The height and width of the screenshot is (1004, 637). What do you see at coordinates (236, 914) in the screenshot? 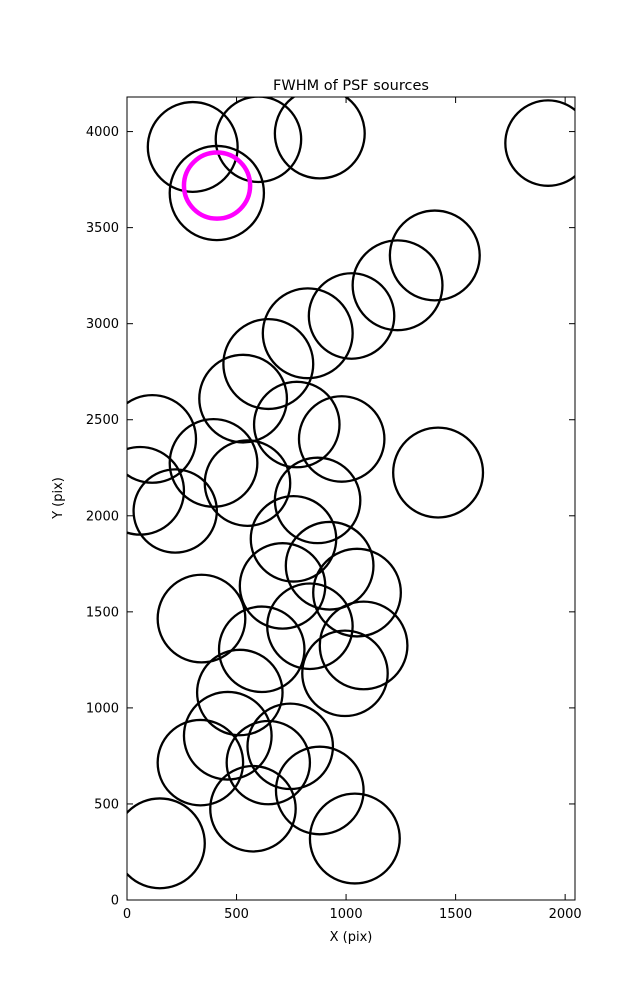
I see `x-tick-label: 500` at bounding box center [236, 914].